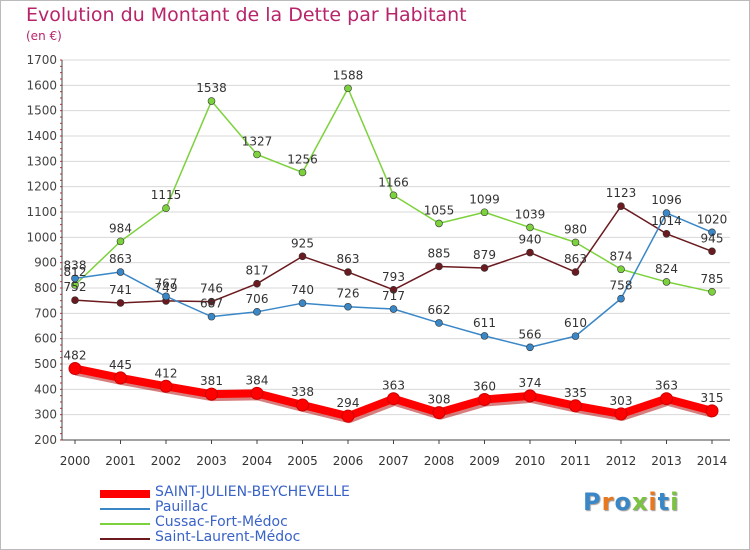 This screenshot has width=750, height=550. I want to click on x-tick-label: 2003, so click(211, 461).